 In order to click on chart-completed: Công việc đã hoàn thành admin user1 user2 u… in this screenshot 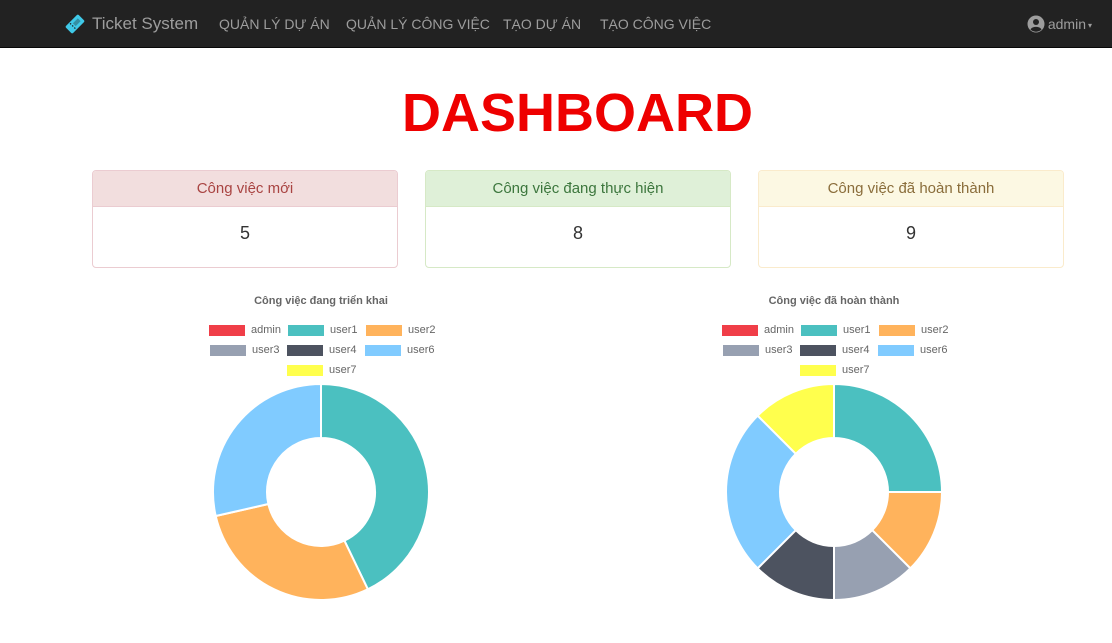, I will do `click(834, 453)`.